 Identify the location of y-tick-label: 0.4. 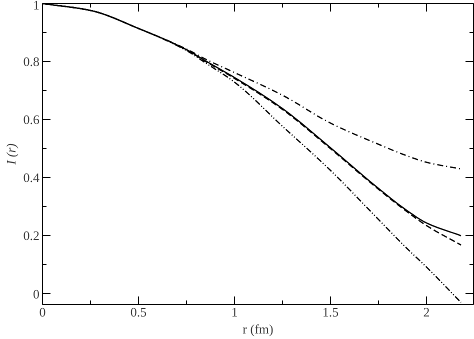
(31, 178).